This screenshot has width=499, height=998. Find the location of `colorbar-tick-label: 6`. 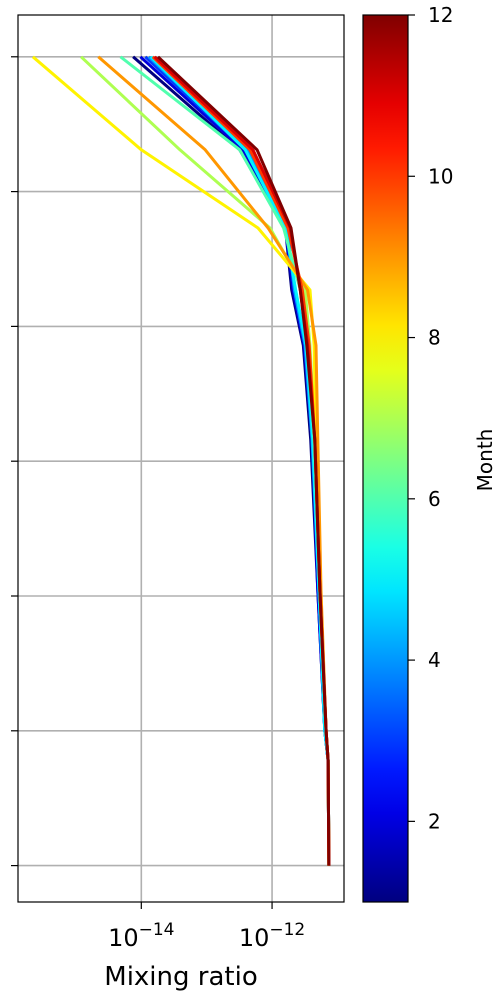

colorbar-tick-label: 6 is located at coordinates (434, 499).